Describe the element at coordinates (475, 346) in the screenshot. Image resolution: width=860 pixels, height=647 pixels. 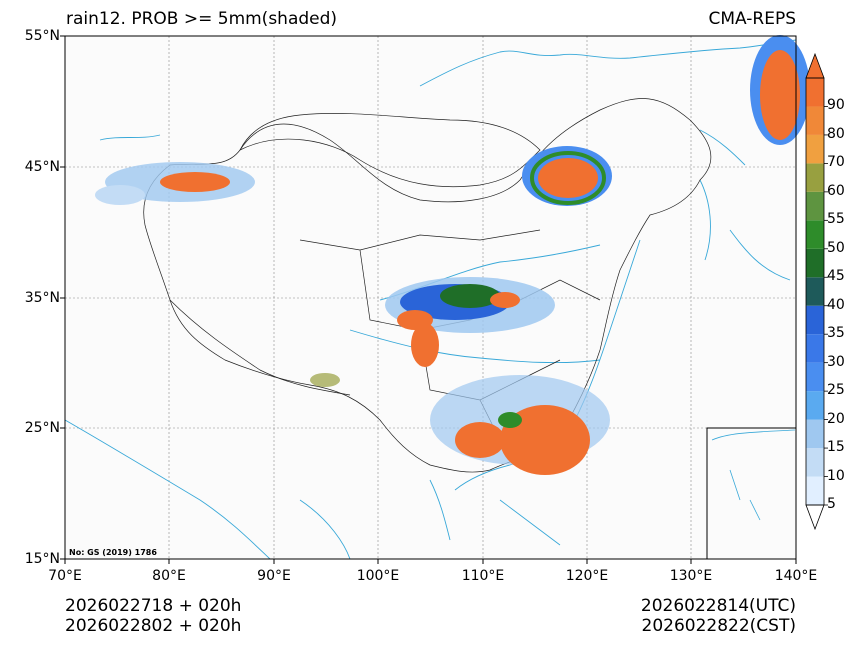
I see `river-yangtze` at that location.